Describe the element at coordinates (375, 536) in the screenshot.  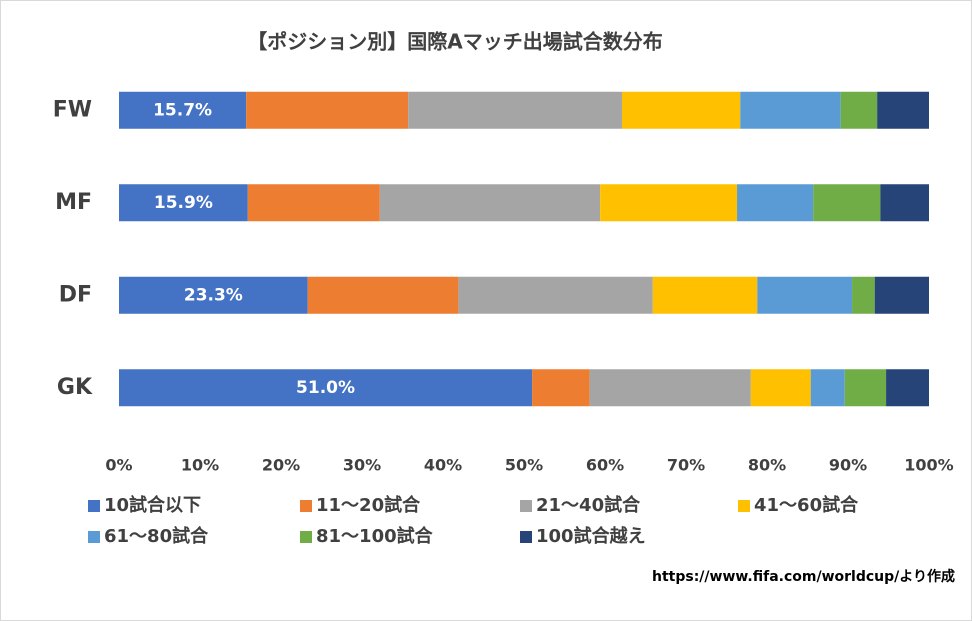
I see `legend-label: 81〜100試合` at that location.